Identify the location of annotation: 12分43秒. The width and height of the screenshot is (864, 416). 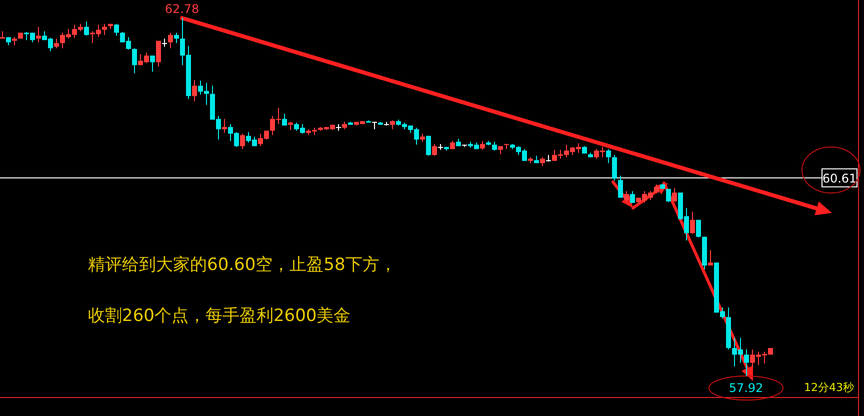
(829, 387).